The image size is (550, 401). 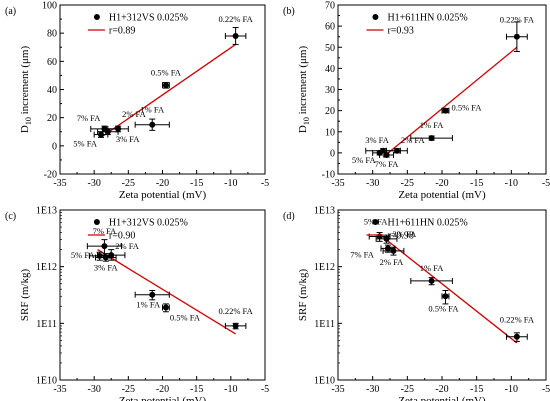 What do you see at coordinates (289, 216) in the screenshot?
I see `panel-label: (d)` at bounding box center [289, 216].